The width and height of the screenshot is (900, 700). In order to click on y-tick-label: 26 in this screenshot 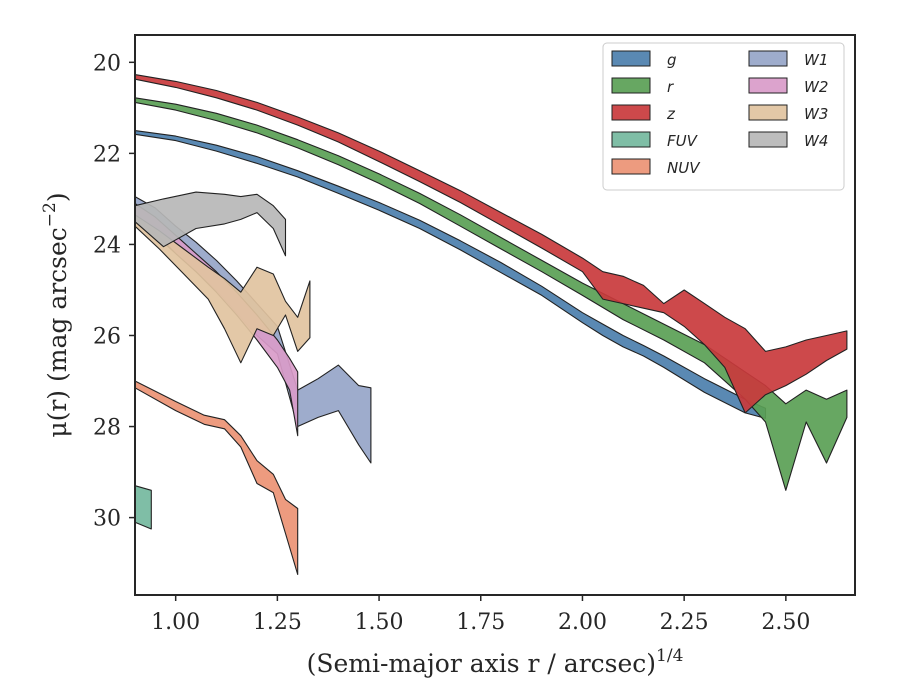, I will do `click(107, 336)`.